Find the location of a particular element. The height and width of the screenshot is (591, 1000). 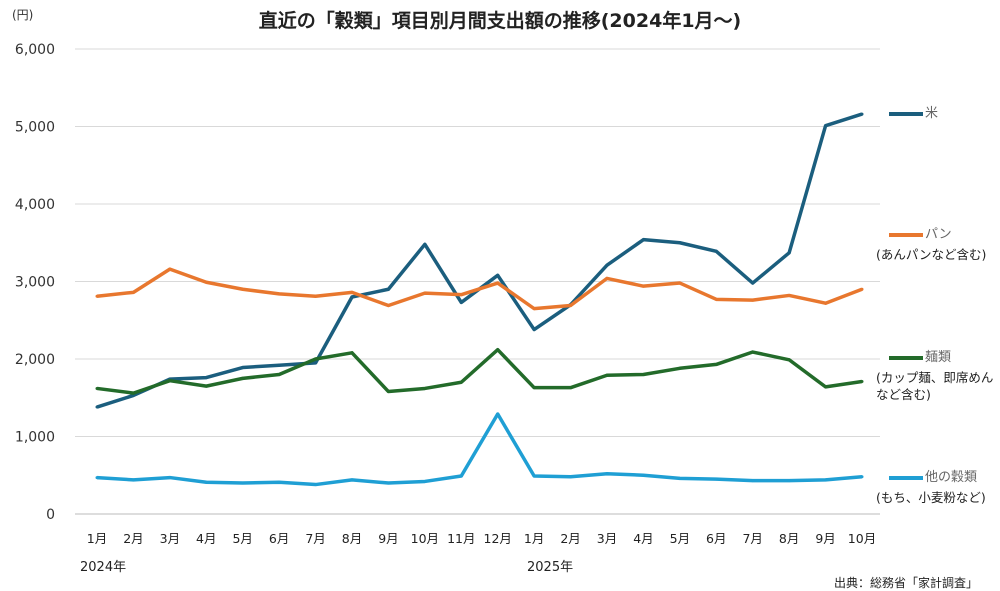

legend-label: 他の穀類 is located at coordinates (951, 477).